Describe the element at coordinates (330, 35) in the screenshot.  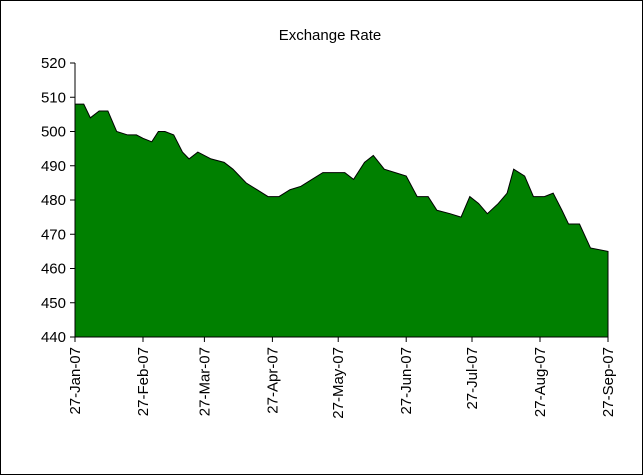
I see `chart-title: Exchange Rate` at that location.